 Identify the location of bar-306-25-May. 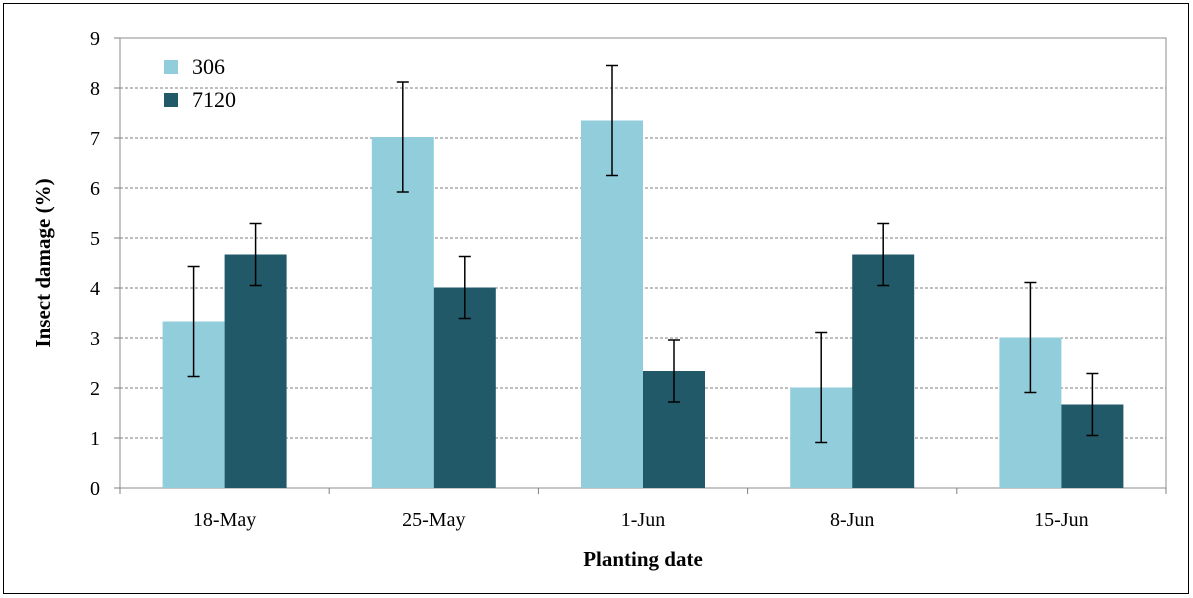
(402, 312).